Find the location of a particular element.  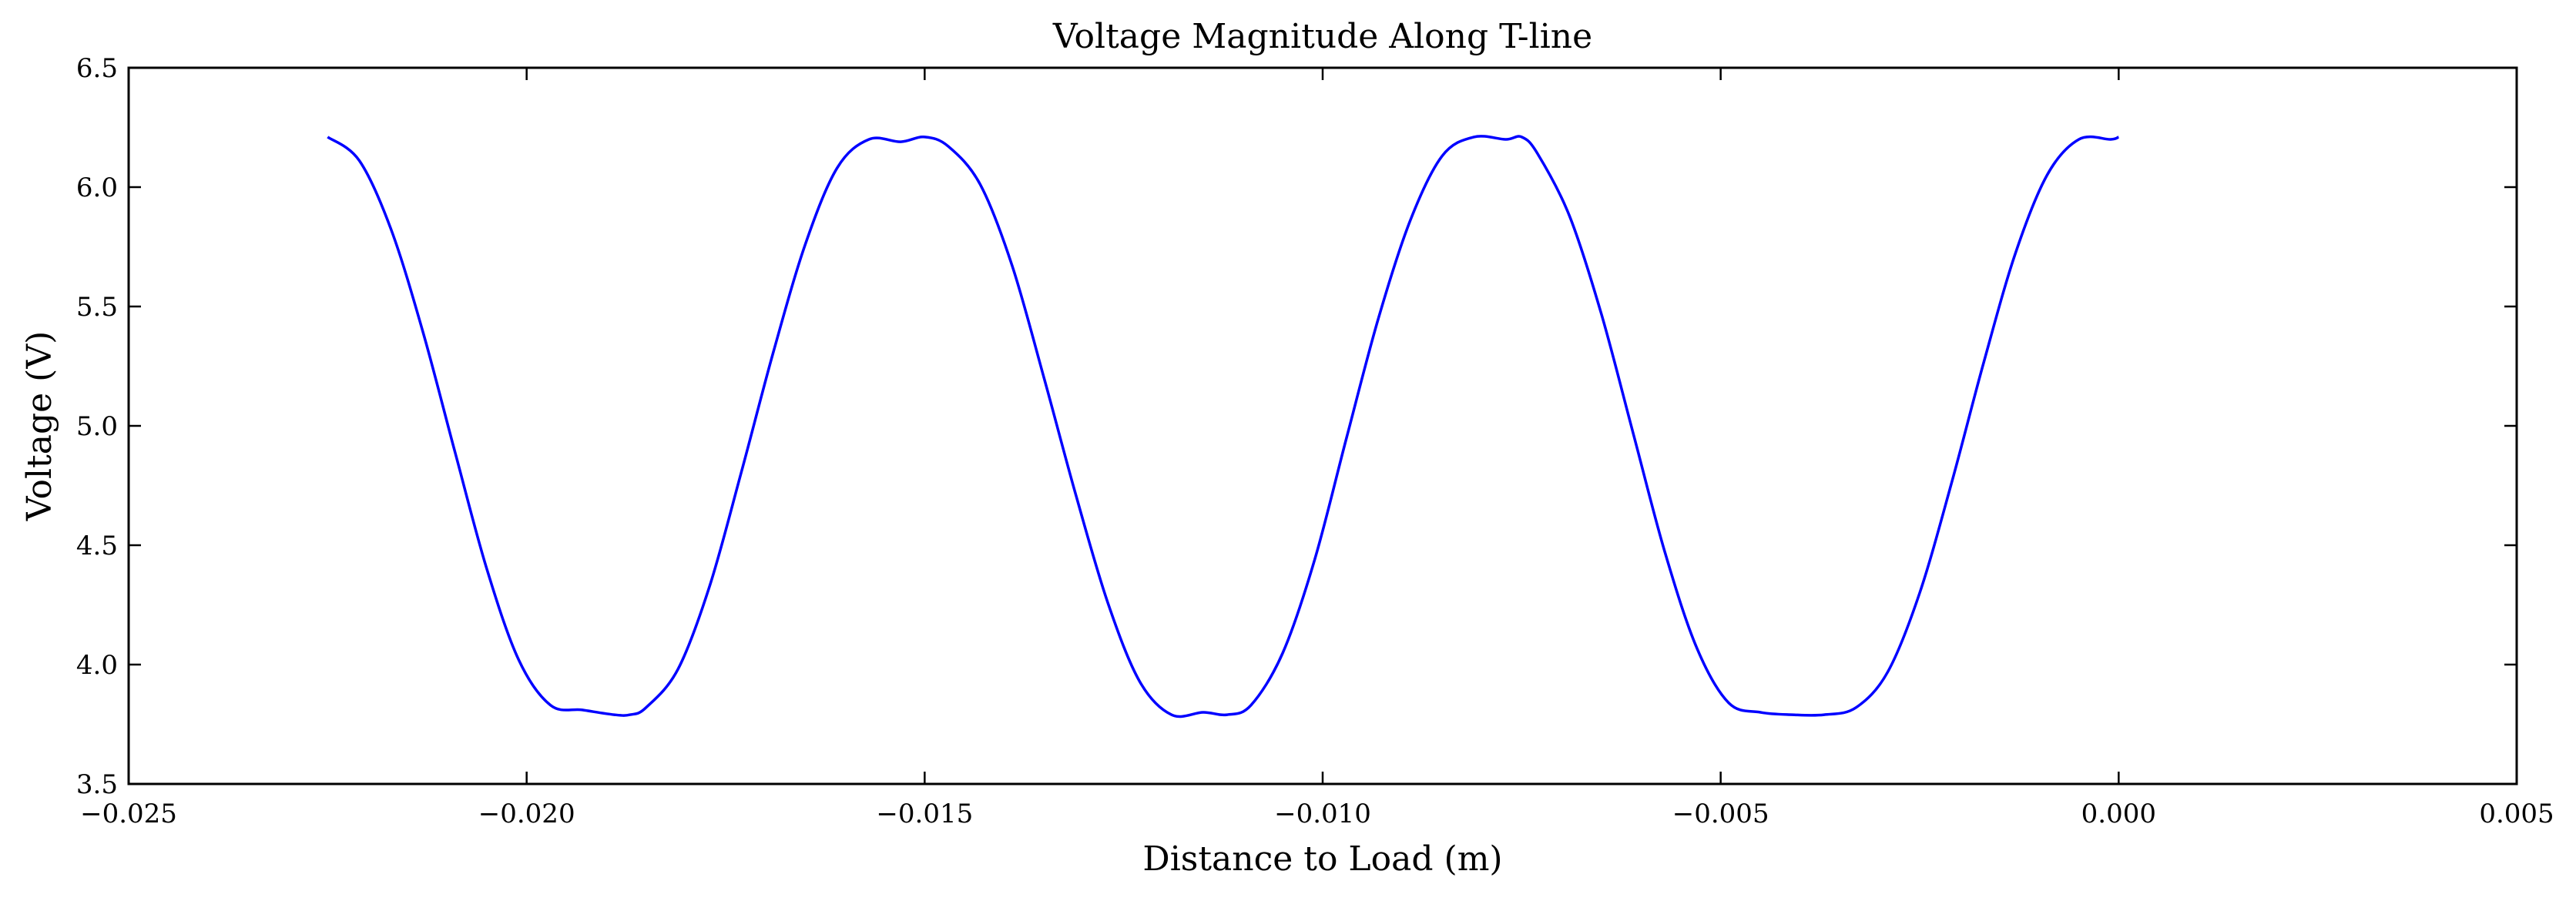

x-axis-labels: −0.025 −0.020 −0.015 −0.010 −0.005 0.000 0.005 is located at coordinates (1317, 814).